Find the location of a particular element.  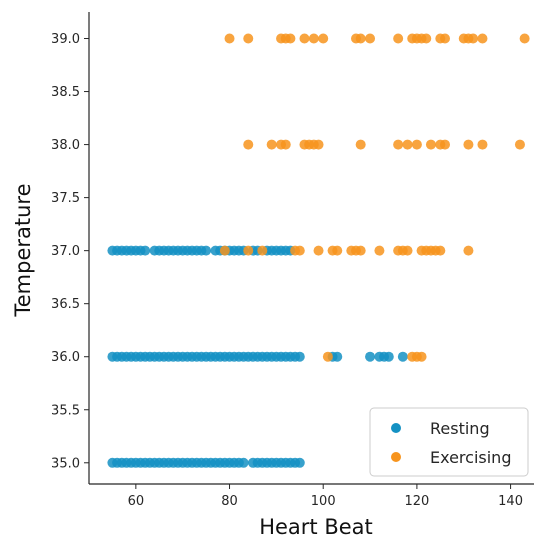

y-tick-label-36.5: 36.5 is located at coordinates (65, 304).